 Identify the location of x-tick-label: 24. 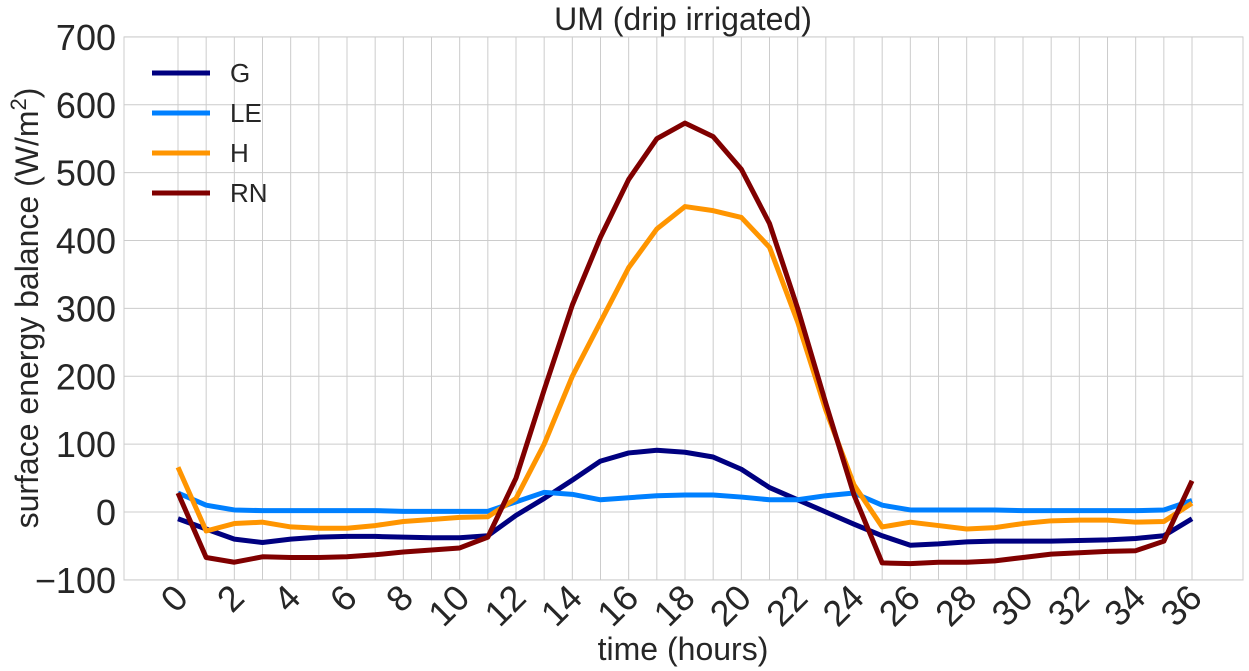
(842, 605).